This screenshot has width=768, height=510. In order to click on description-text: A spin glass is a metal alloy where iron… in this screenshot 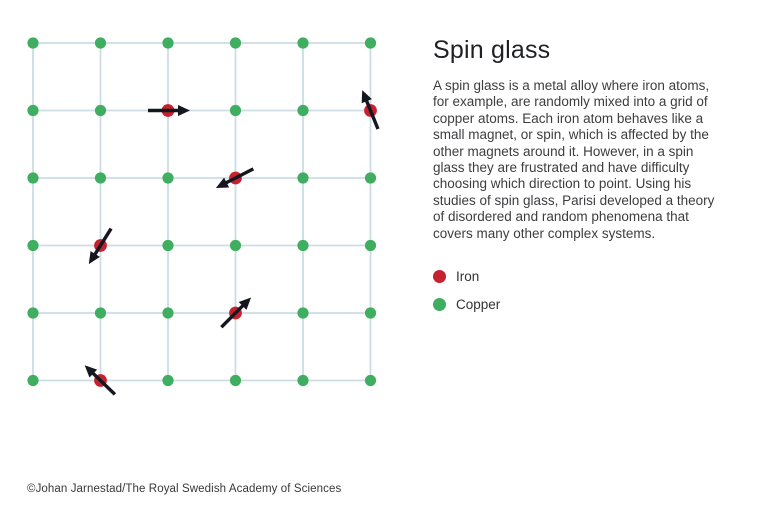, I will do `click(574, 159)`.